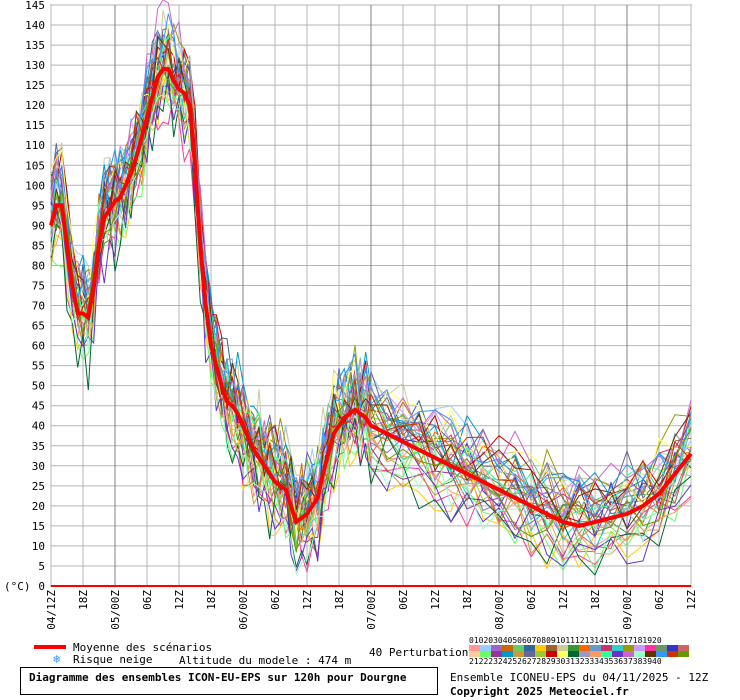 The height and width of the screenshot is (700, 740). Describe the element at coordinates (38, 306) in the screenshot. I see `y-tick-label: 70` at that location.